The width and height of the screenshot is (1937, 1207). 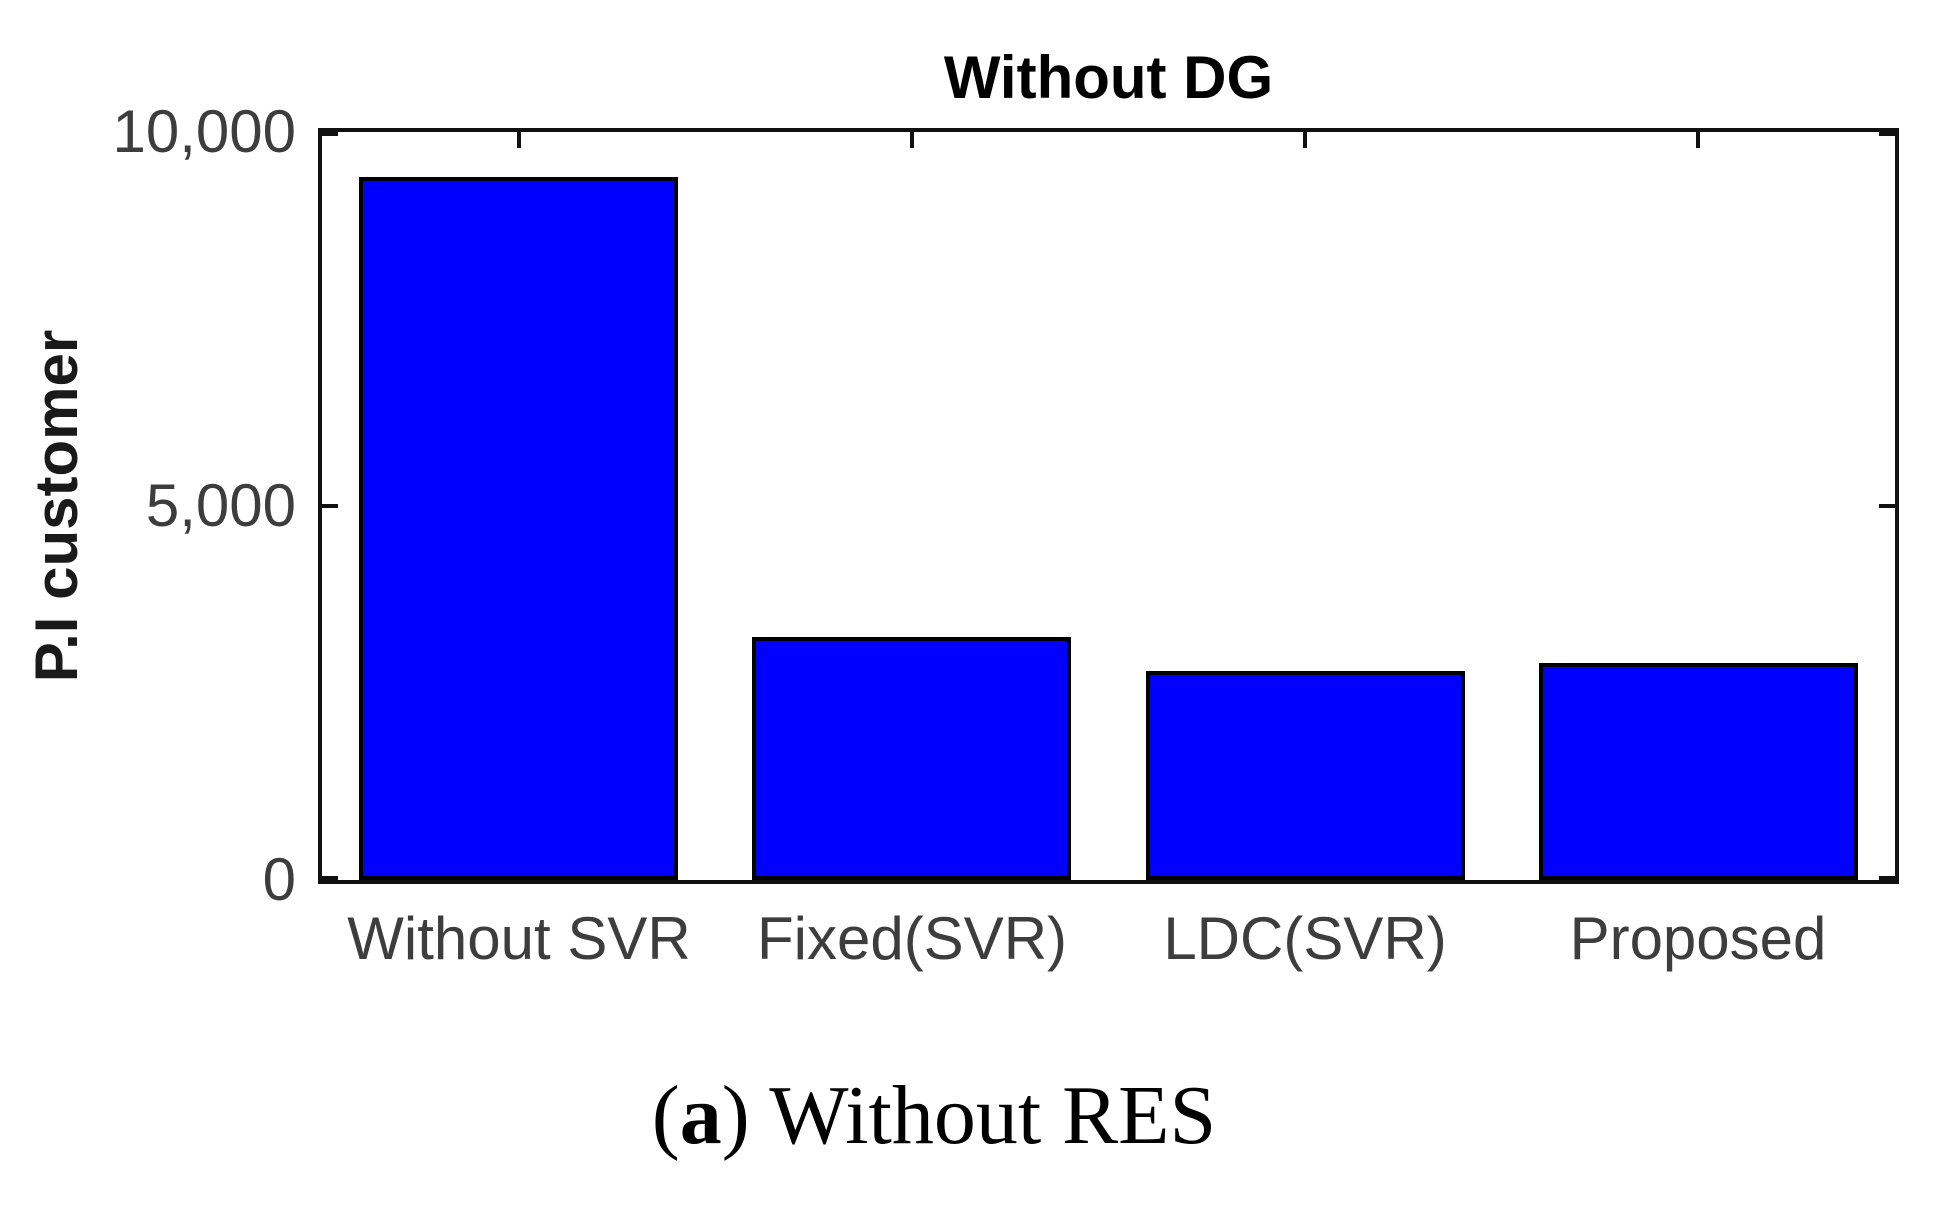 I want to click on y-tick-label: 10,000, so click(x=204, y=131).